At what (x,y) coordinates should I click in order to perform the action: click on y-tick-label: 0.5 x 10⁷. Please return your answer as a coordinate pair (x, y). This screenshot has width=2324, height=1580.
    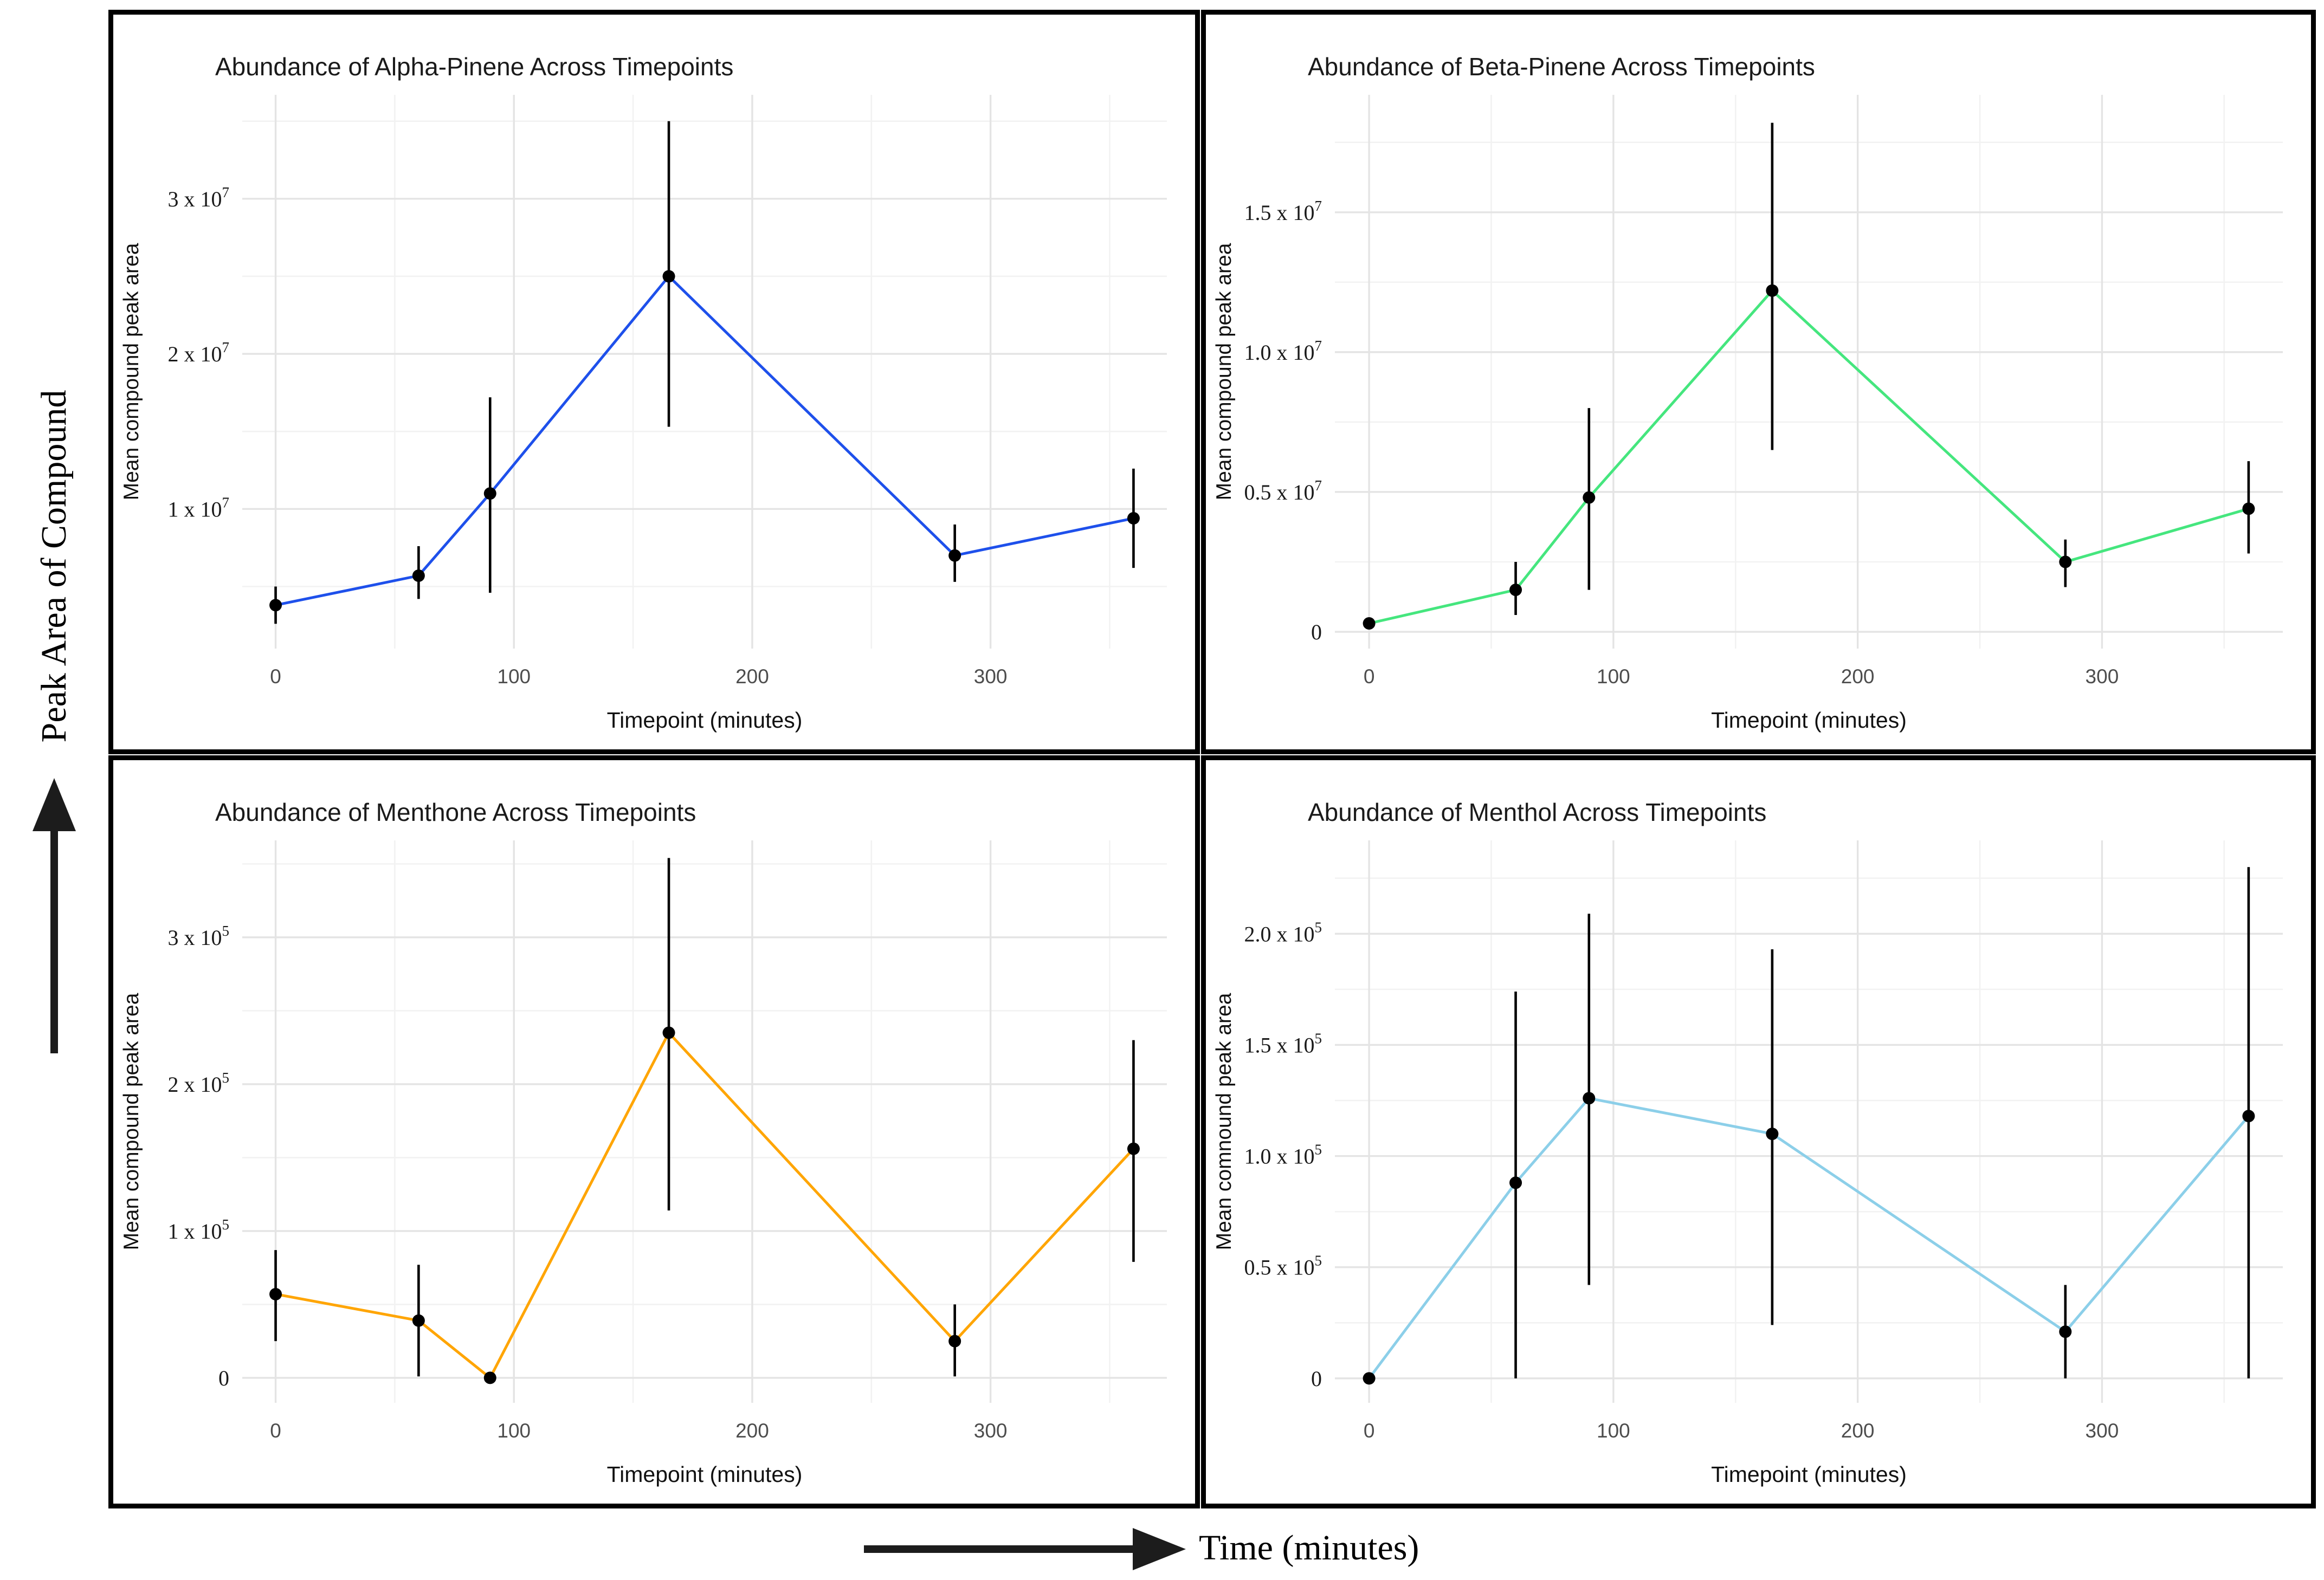
    Looking at the image, I should click on (1283, 491).